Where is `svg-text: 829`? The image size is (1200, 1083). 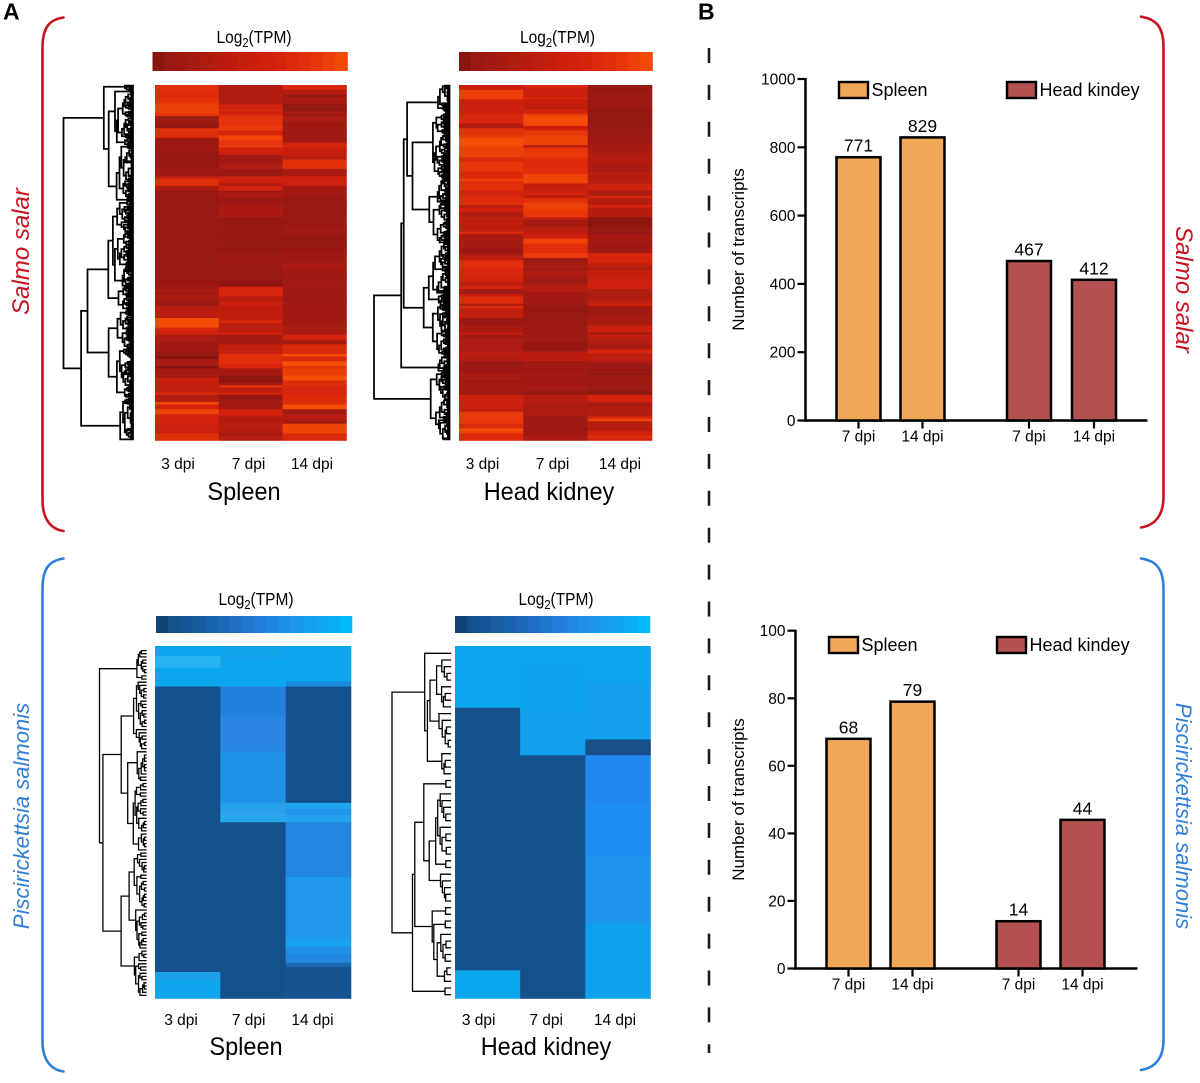 svg-text: 829 is located at coordinates (922, 126).